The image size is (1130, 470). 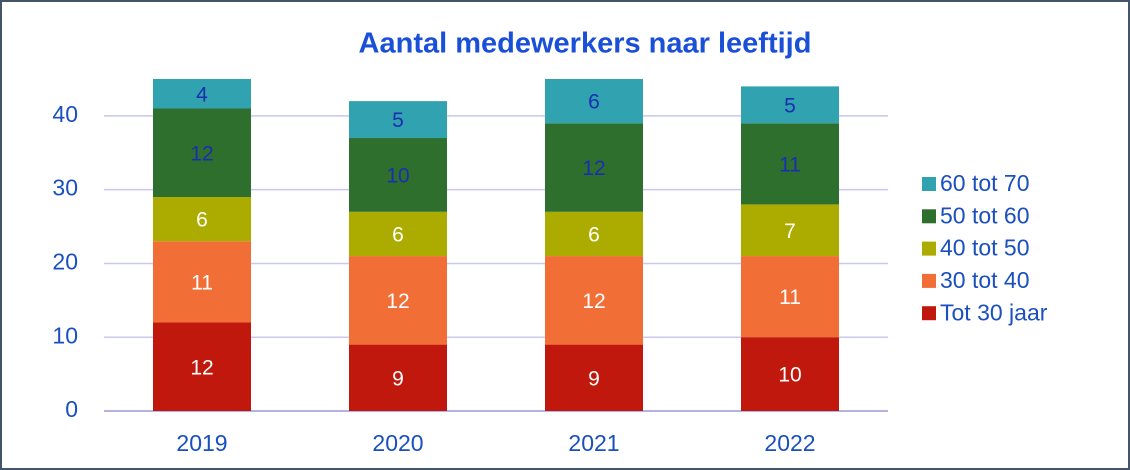 What do you see at coordinates (985, 280) in the screenshot?
I see `legend-label: 30 tot 40` at bounding box center [985, 280].